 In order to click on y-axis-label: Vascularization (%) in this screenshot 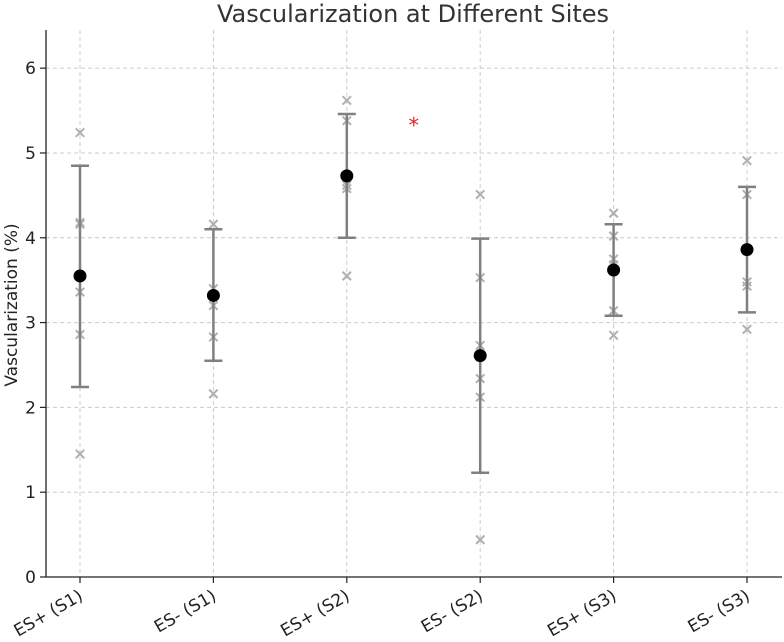, I will do `click(12, 304)`.